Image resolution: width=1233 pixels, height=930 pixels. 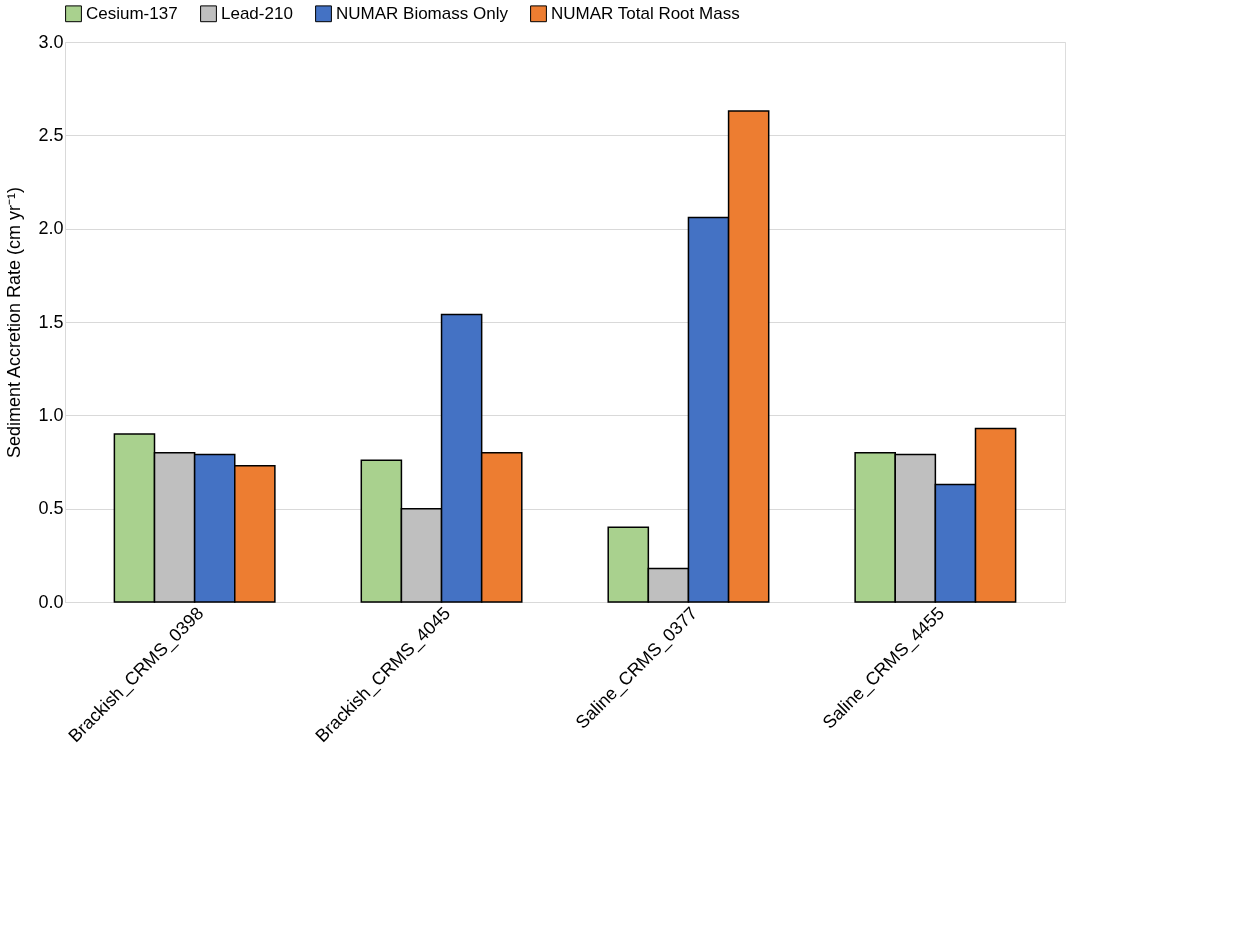 I want to click on y-tick-label: 2.5, so click(x=51, y=134).